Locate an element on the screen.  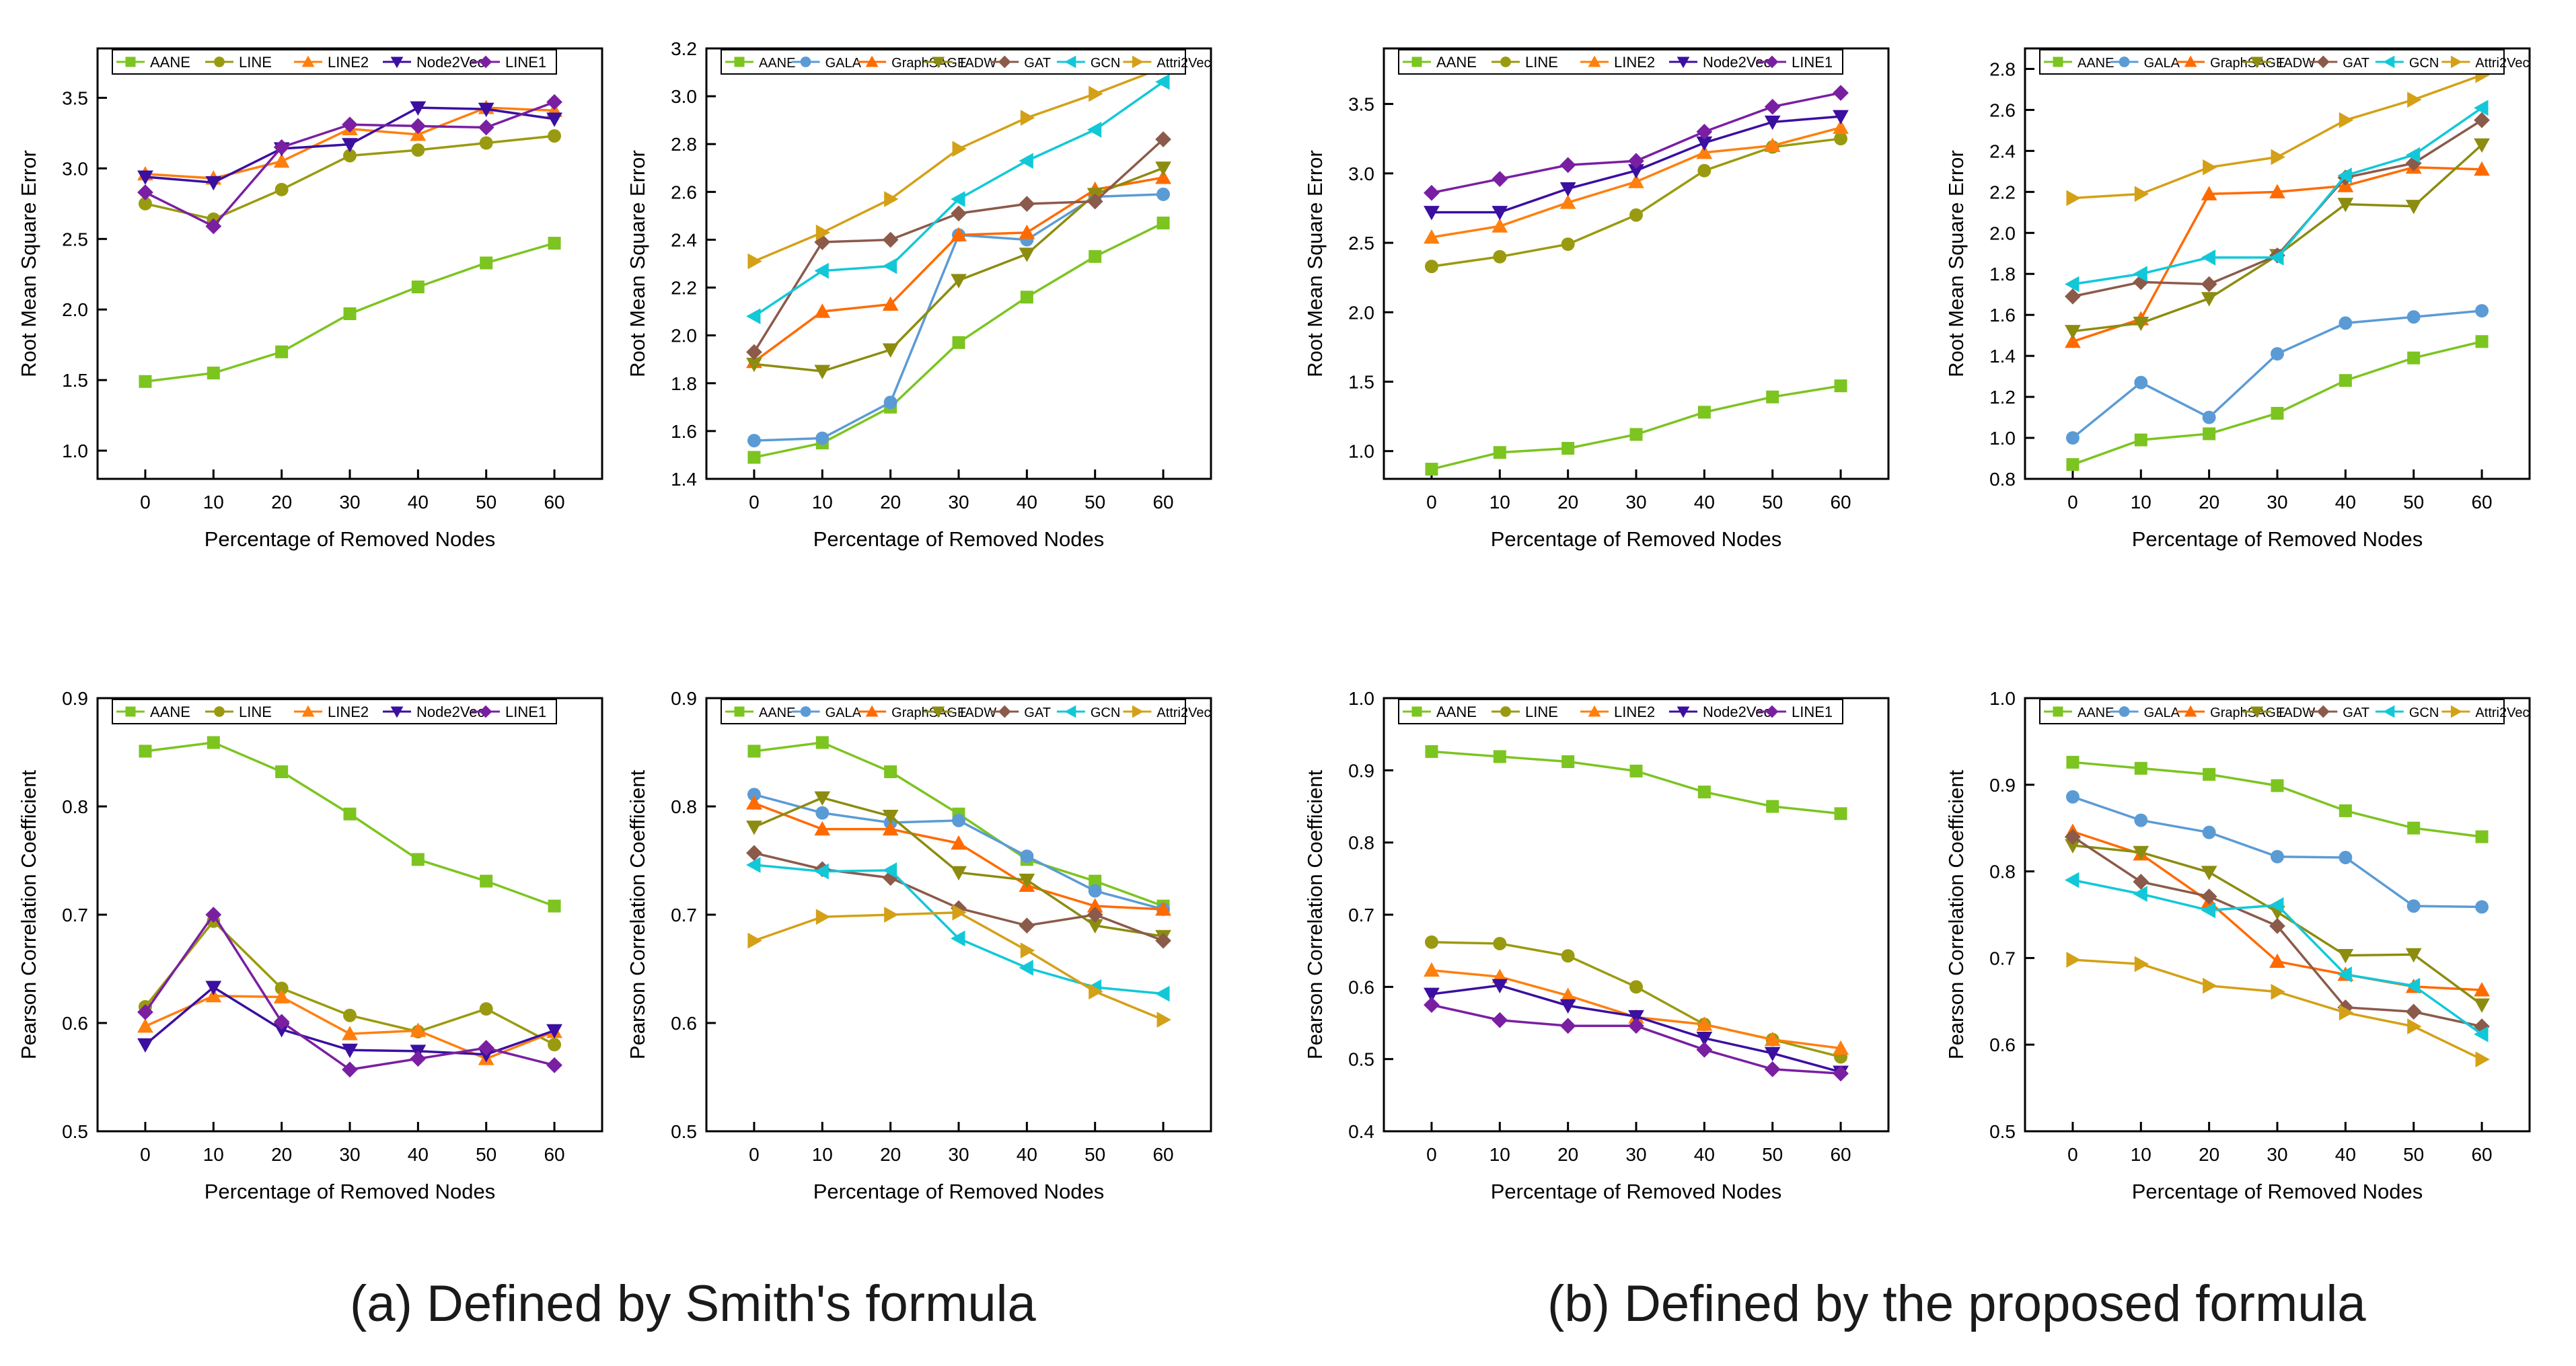
series-graphsage is located at coordinates (959, 856).